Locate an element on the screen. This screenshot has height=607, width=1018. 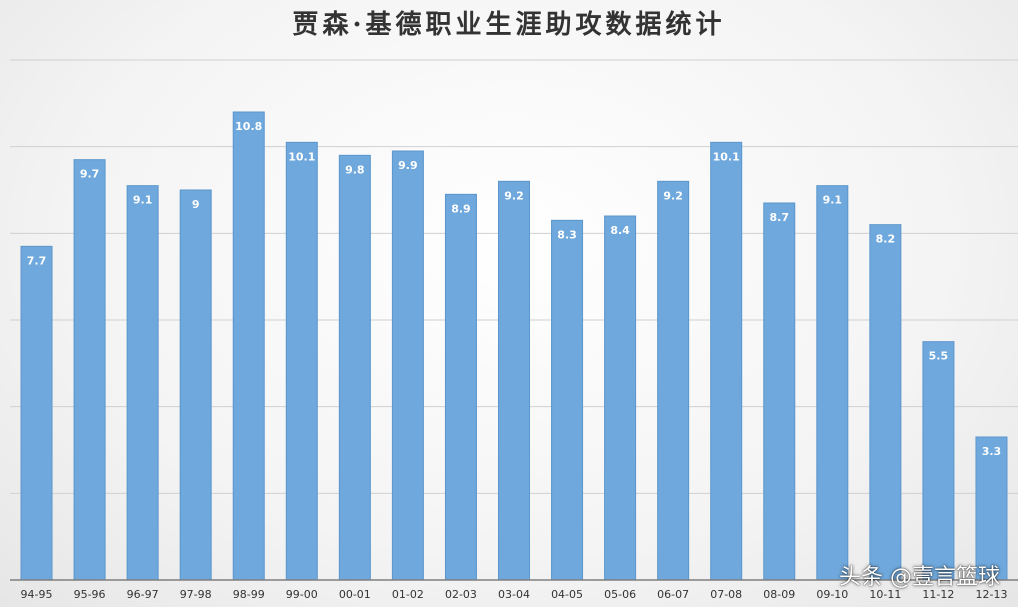
data-label: 9.8 is located at coordinates (355, 169).